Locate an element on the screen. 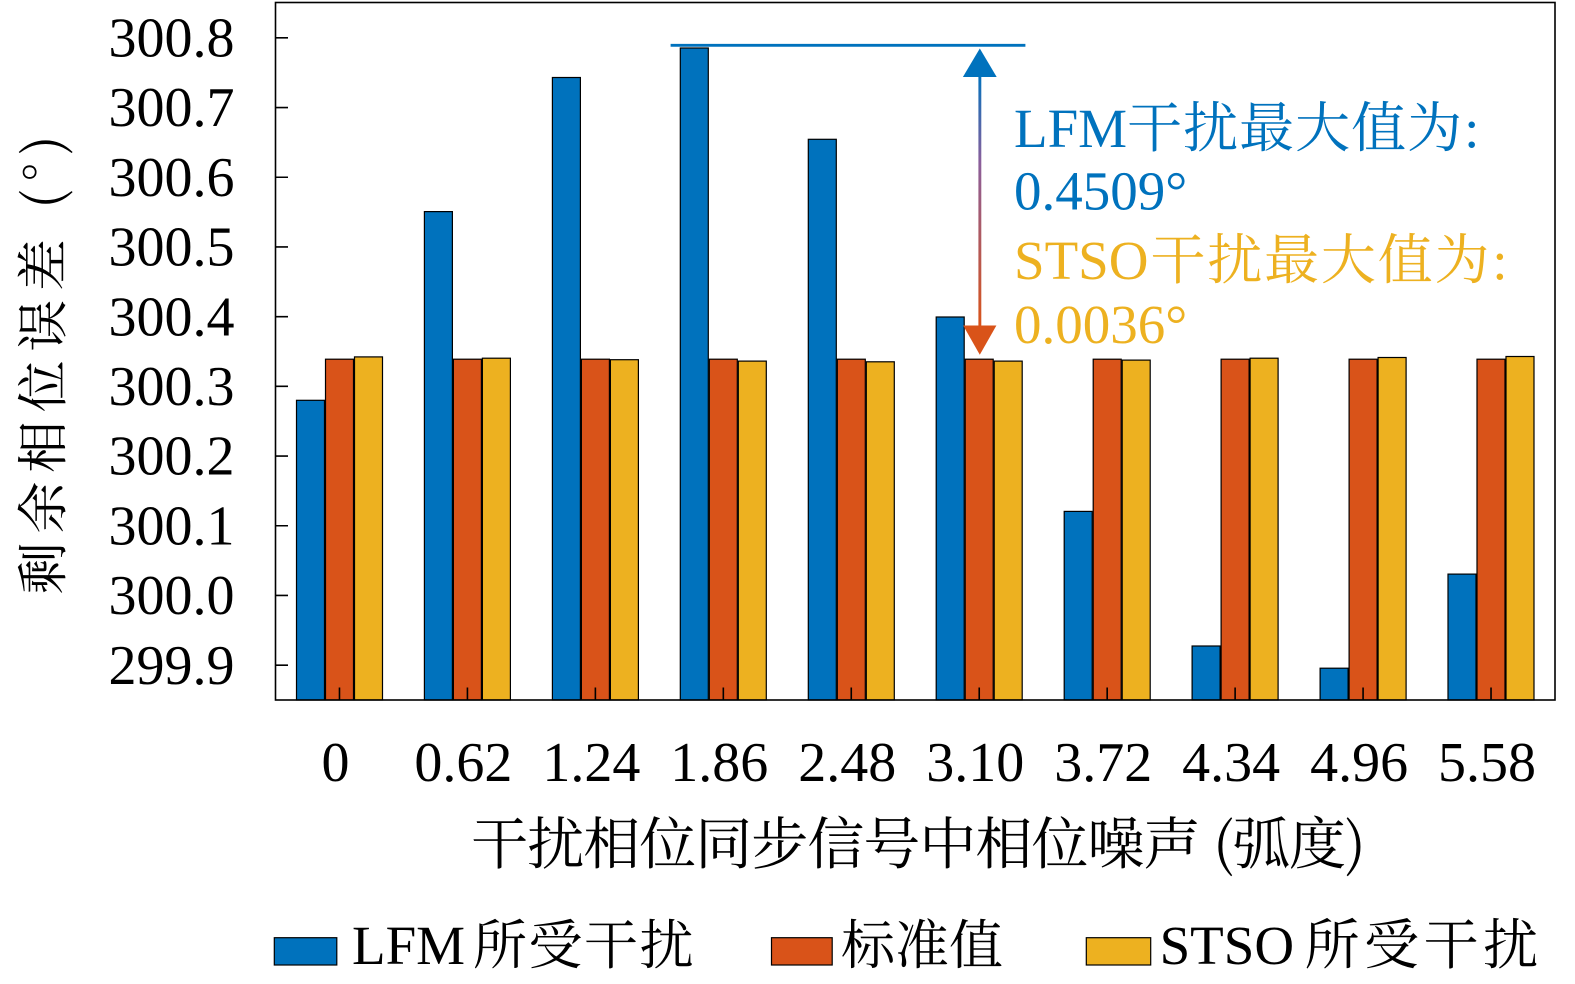 The height and width of the screenshot is (984, 1575). svg-text: 5.58 is located at coordinates (1487, 763).